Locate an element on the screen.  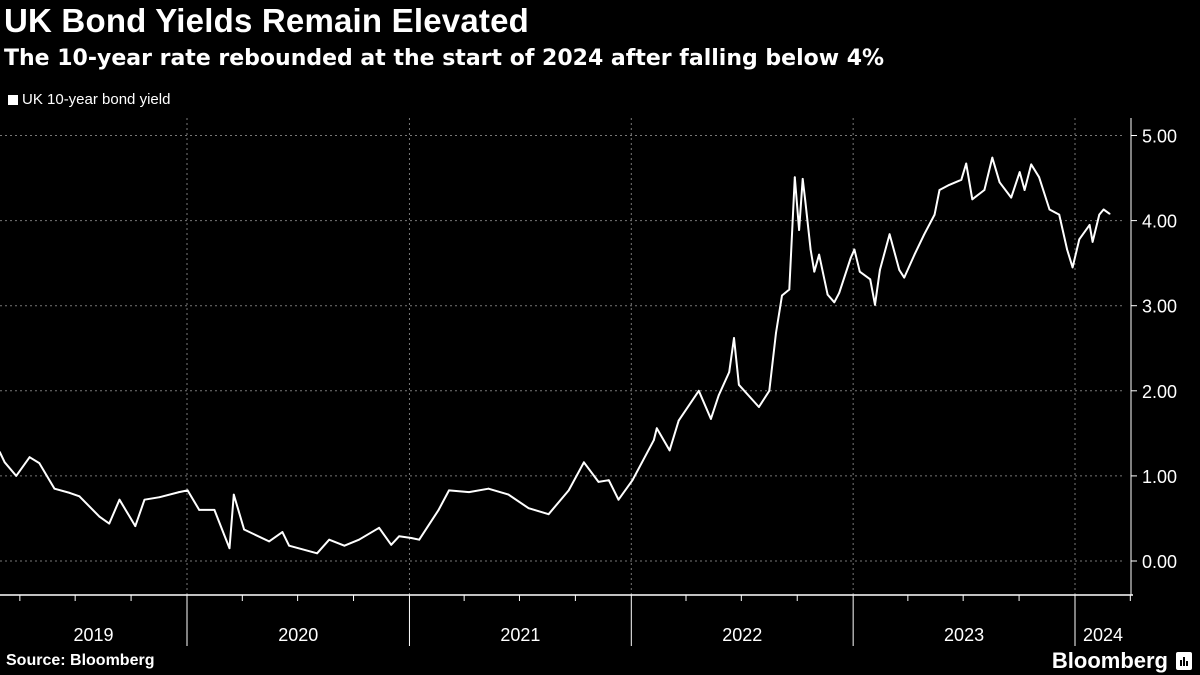
bloomberg-logo: Bloomberg is located at coordinates (1122, 661).